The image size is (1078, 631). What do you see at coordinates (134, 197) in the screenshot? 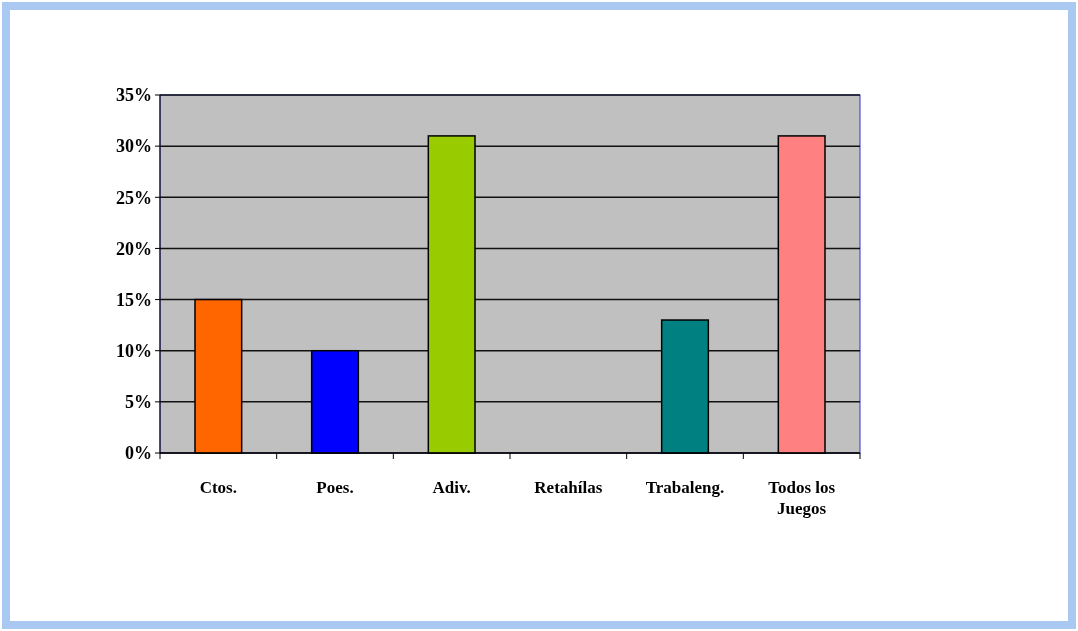
I see `y-tick-label: 25%` at bounding box center [134, 197].